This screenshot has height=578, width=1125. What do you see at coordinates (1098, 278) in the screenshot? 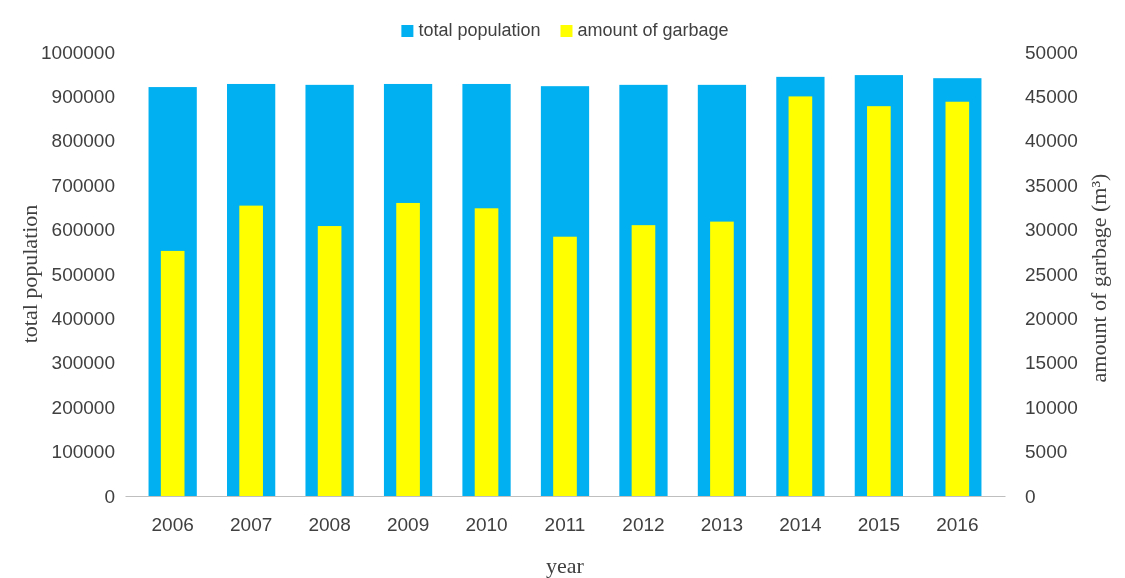
I see `y2-axis-title: amount of garbage (m³)` at bounding box center [1098, 278].